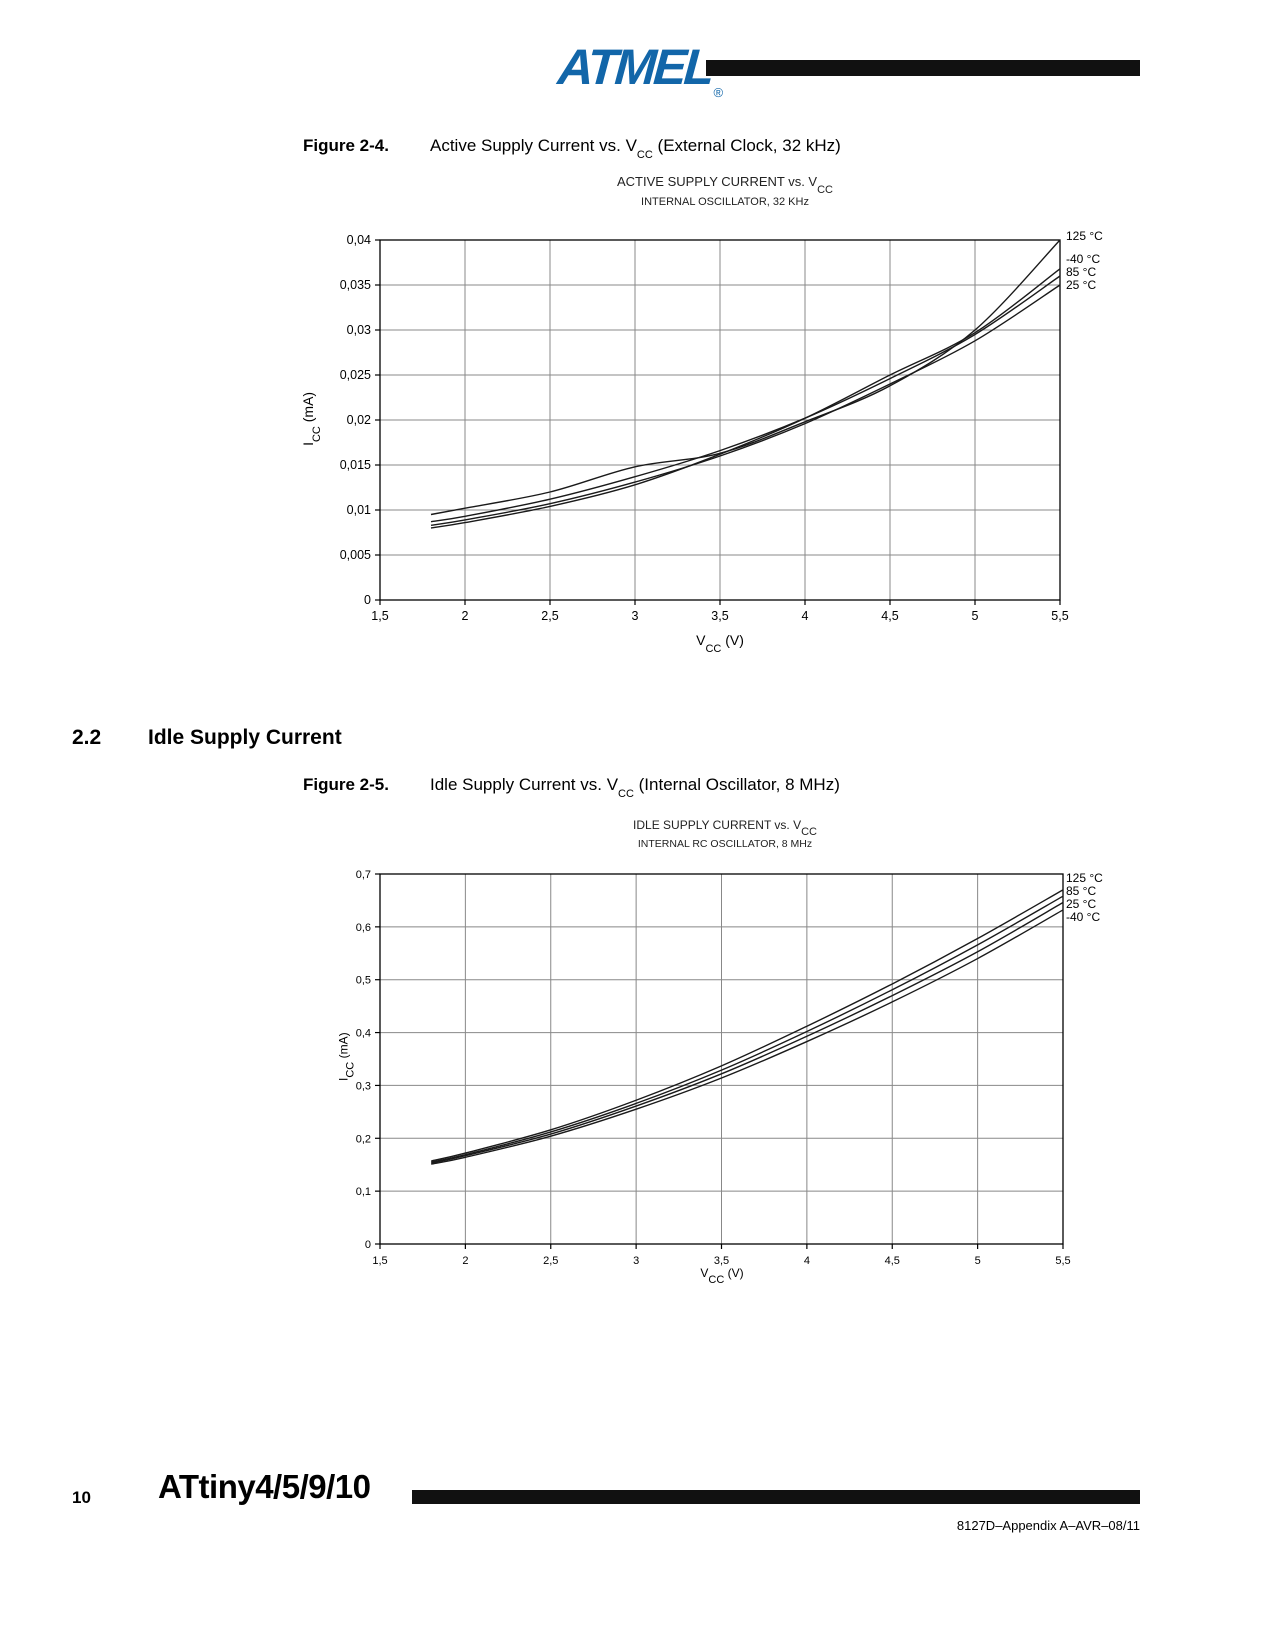  Describe the element at coordinates (363, 981) in the screenshot. I see `y-tick-label: 0,5` at that location.